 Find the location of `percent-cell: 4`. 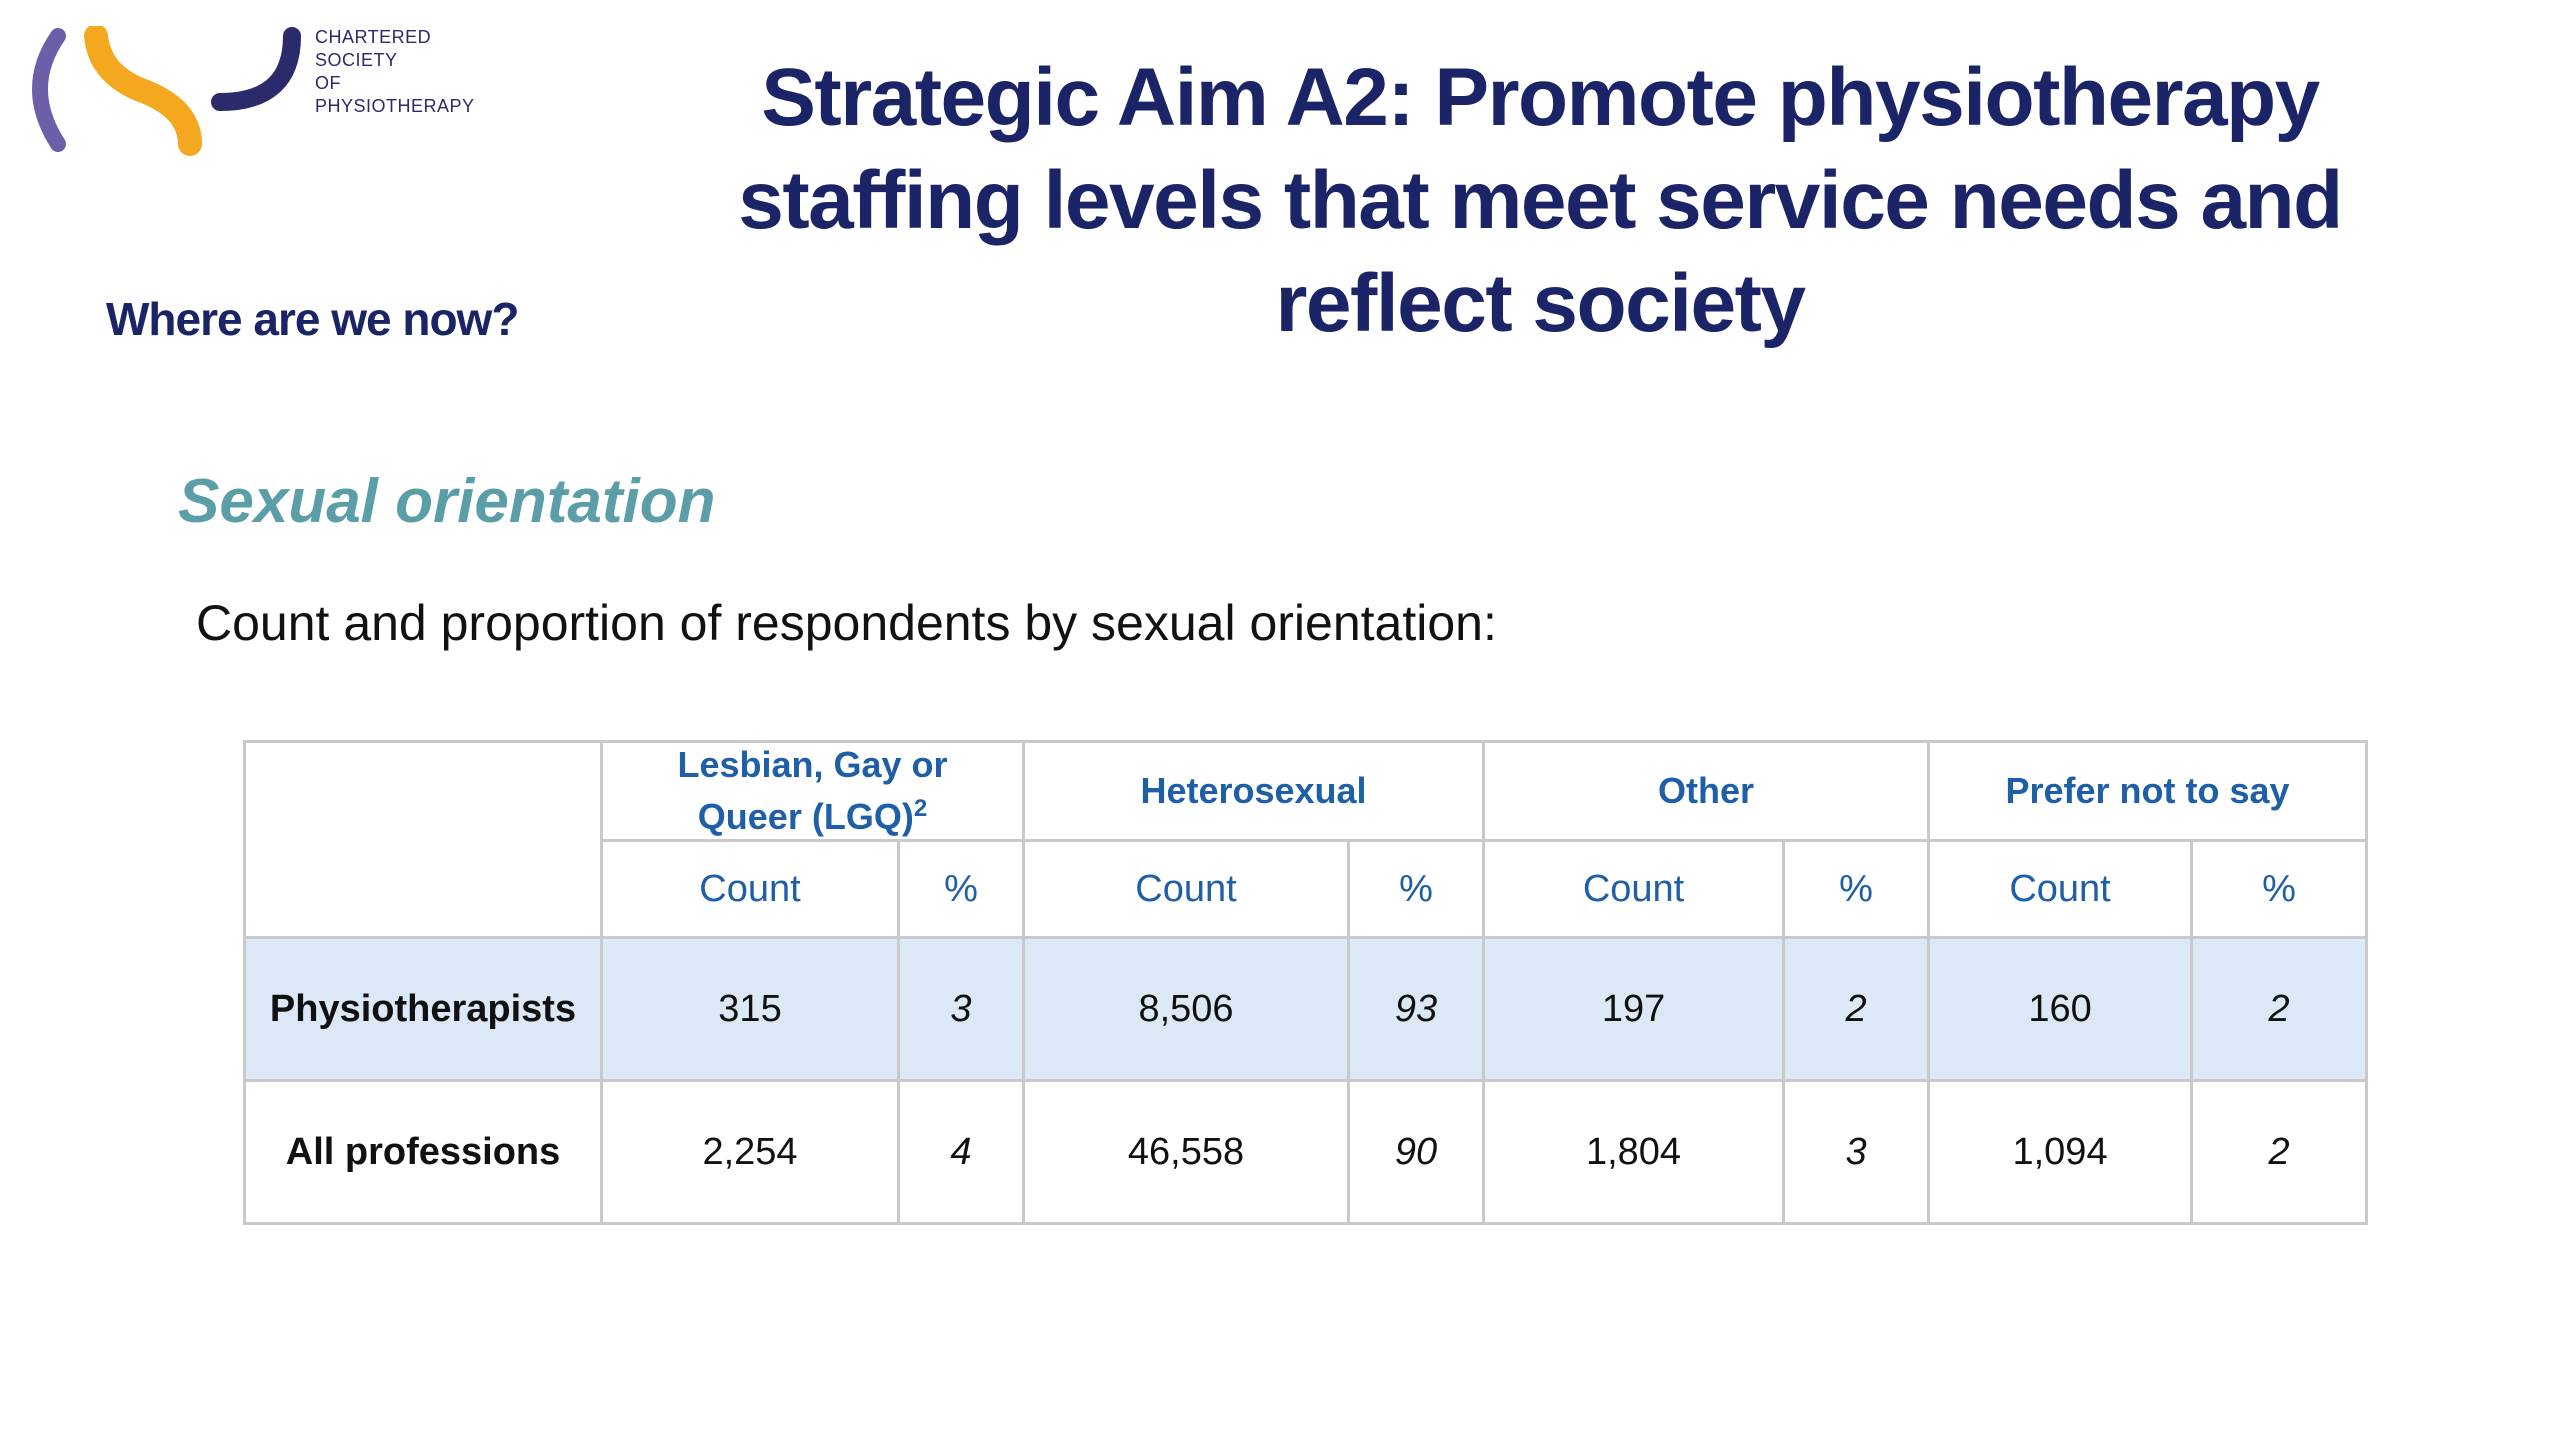

percent-cell: 4 is located at coordinates (961, 1152).